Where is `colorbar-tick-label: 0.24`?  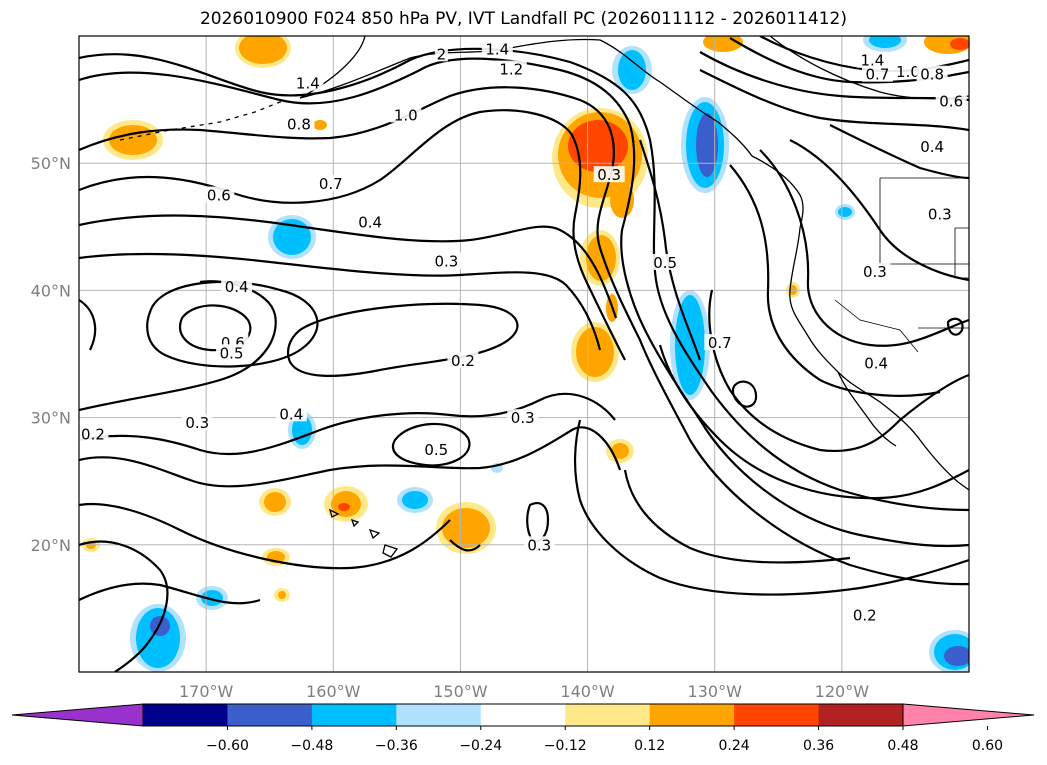 colorbar-tick-label: 0.24 is located at coordinates (734, 746).